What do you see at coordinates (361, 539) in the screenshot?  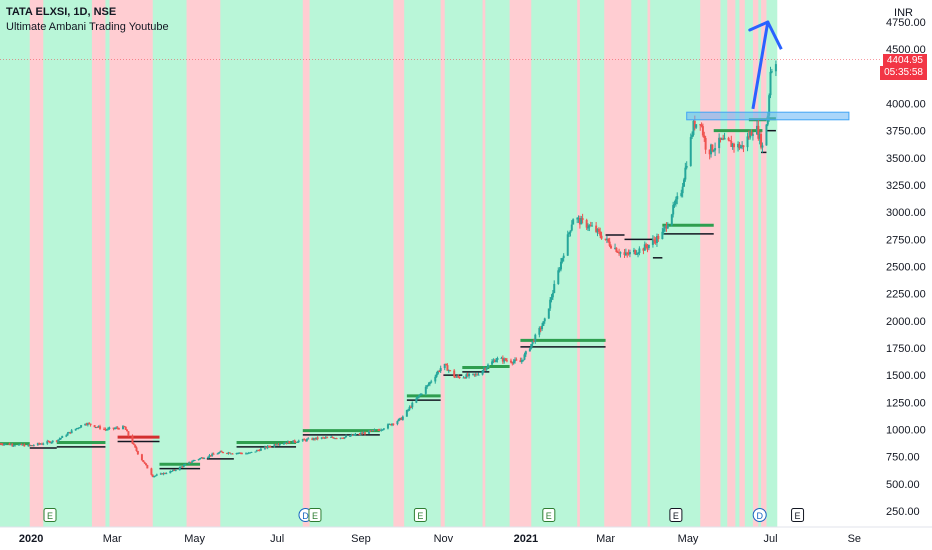 I see `x-tick-label: Sep` at bounding box center [361, 539].